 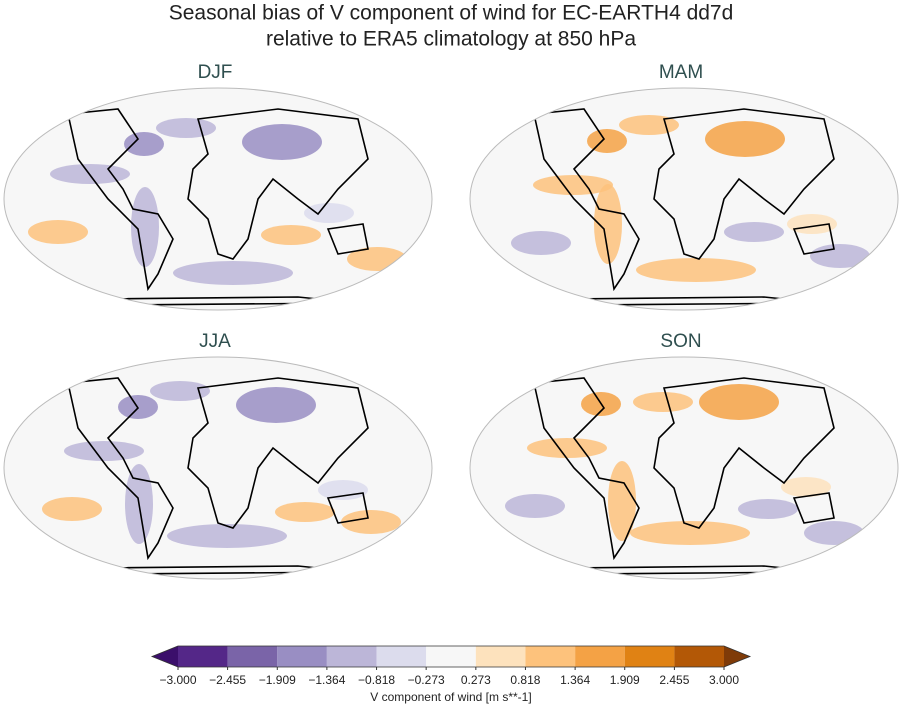 I want to click on panel-title: DJF, so click(x=215, y=72).